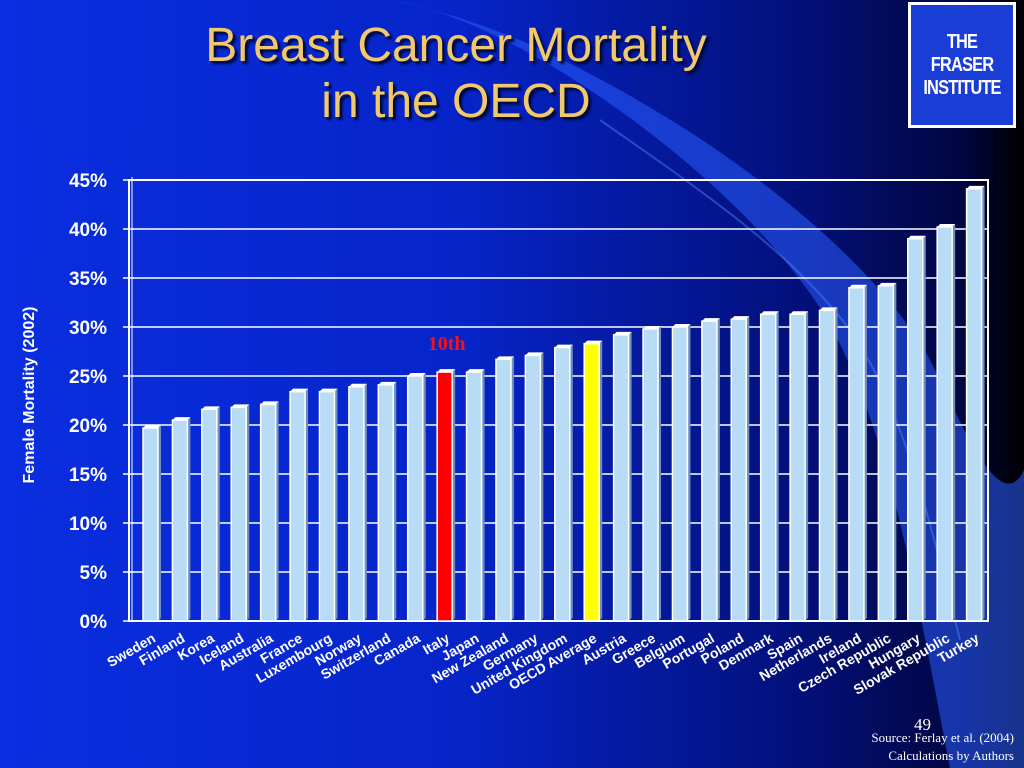 The height and width of the screenshot is (768, 1024). I want to click on y-tick-label: 30%, so click(88, 328).